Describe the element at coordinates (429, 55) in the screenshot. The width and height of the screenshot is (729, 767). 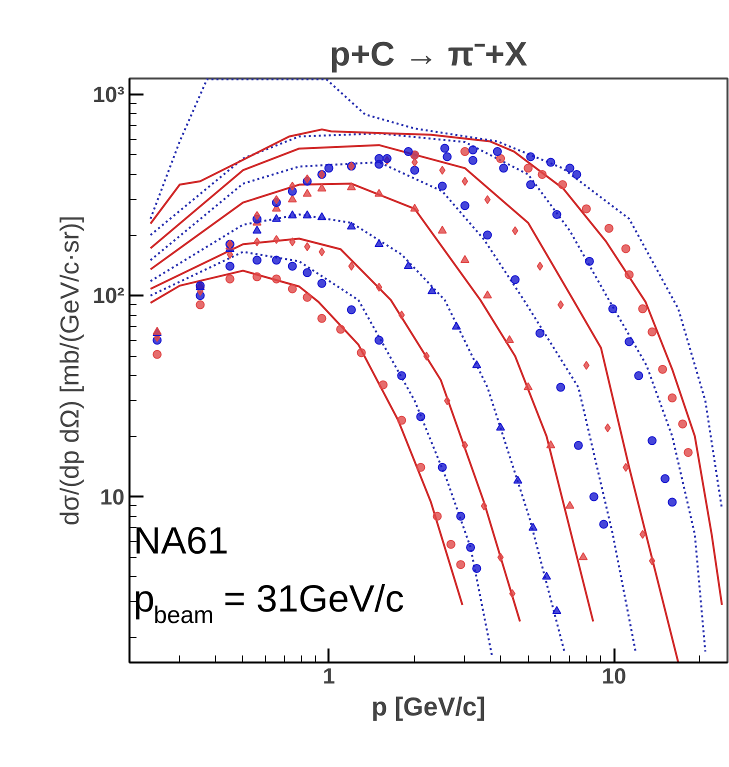
I see `chart-title: p+C → π⁻+X` at that location.